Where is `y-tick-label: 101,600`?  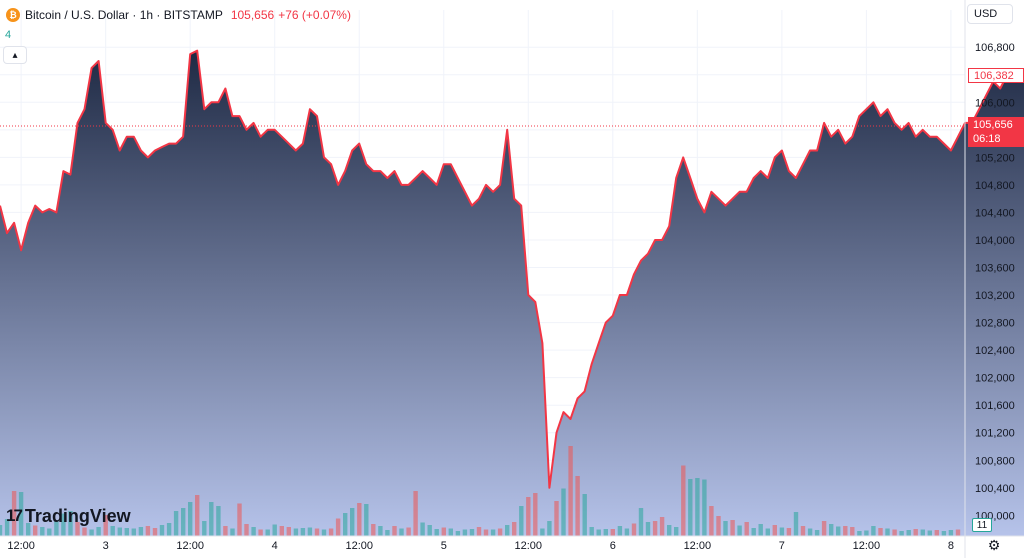 y-tick-label: 101,600 is located at coordinates (995, 406).